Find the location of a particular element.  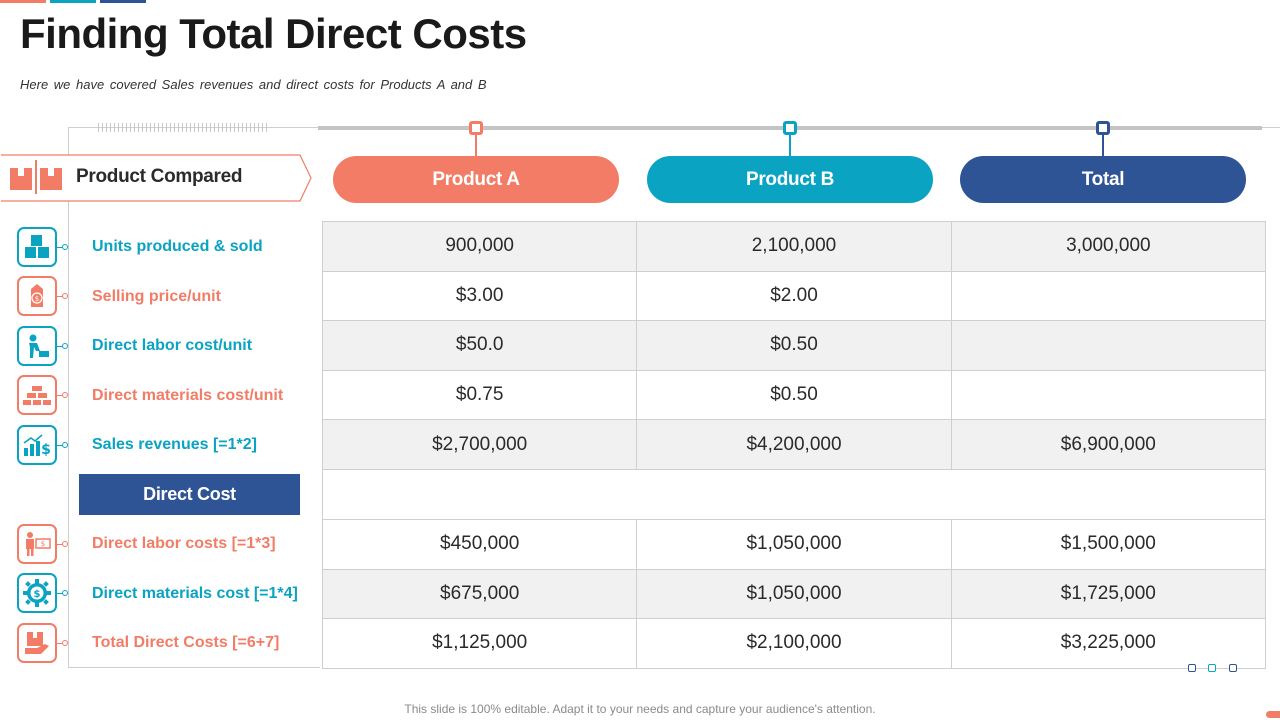

column-header-product-b: Product B is located at coordinates (790, 179).